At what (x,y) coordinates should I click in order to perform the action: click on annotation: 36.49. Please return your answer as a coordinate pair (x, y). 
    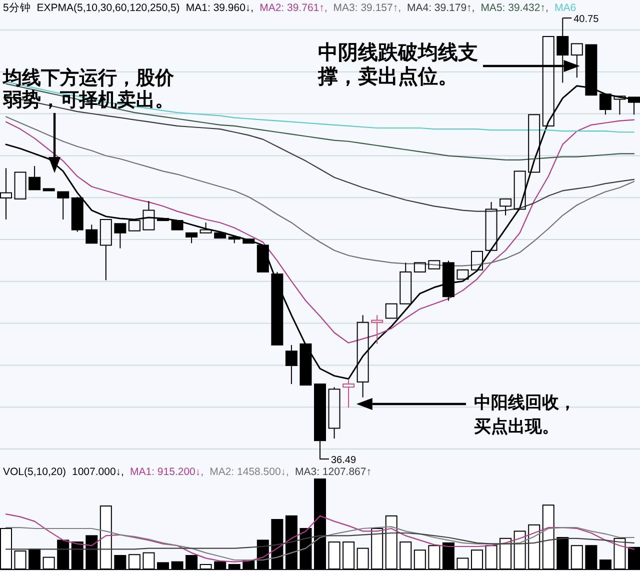
    Looking at the image, I should click on (343, 460).